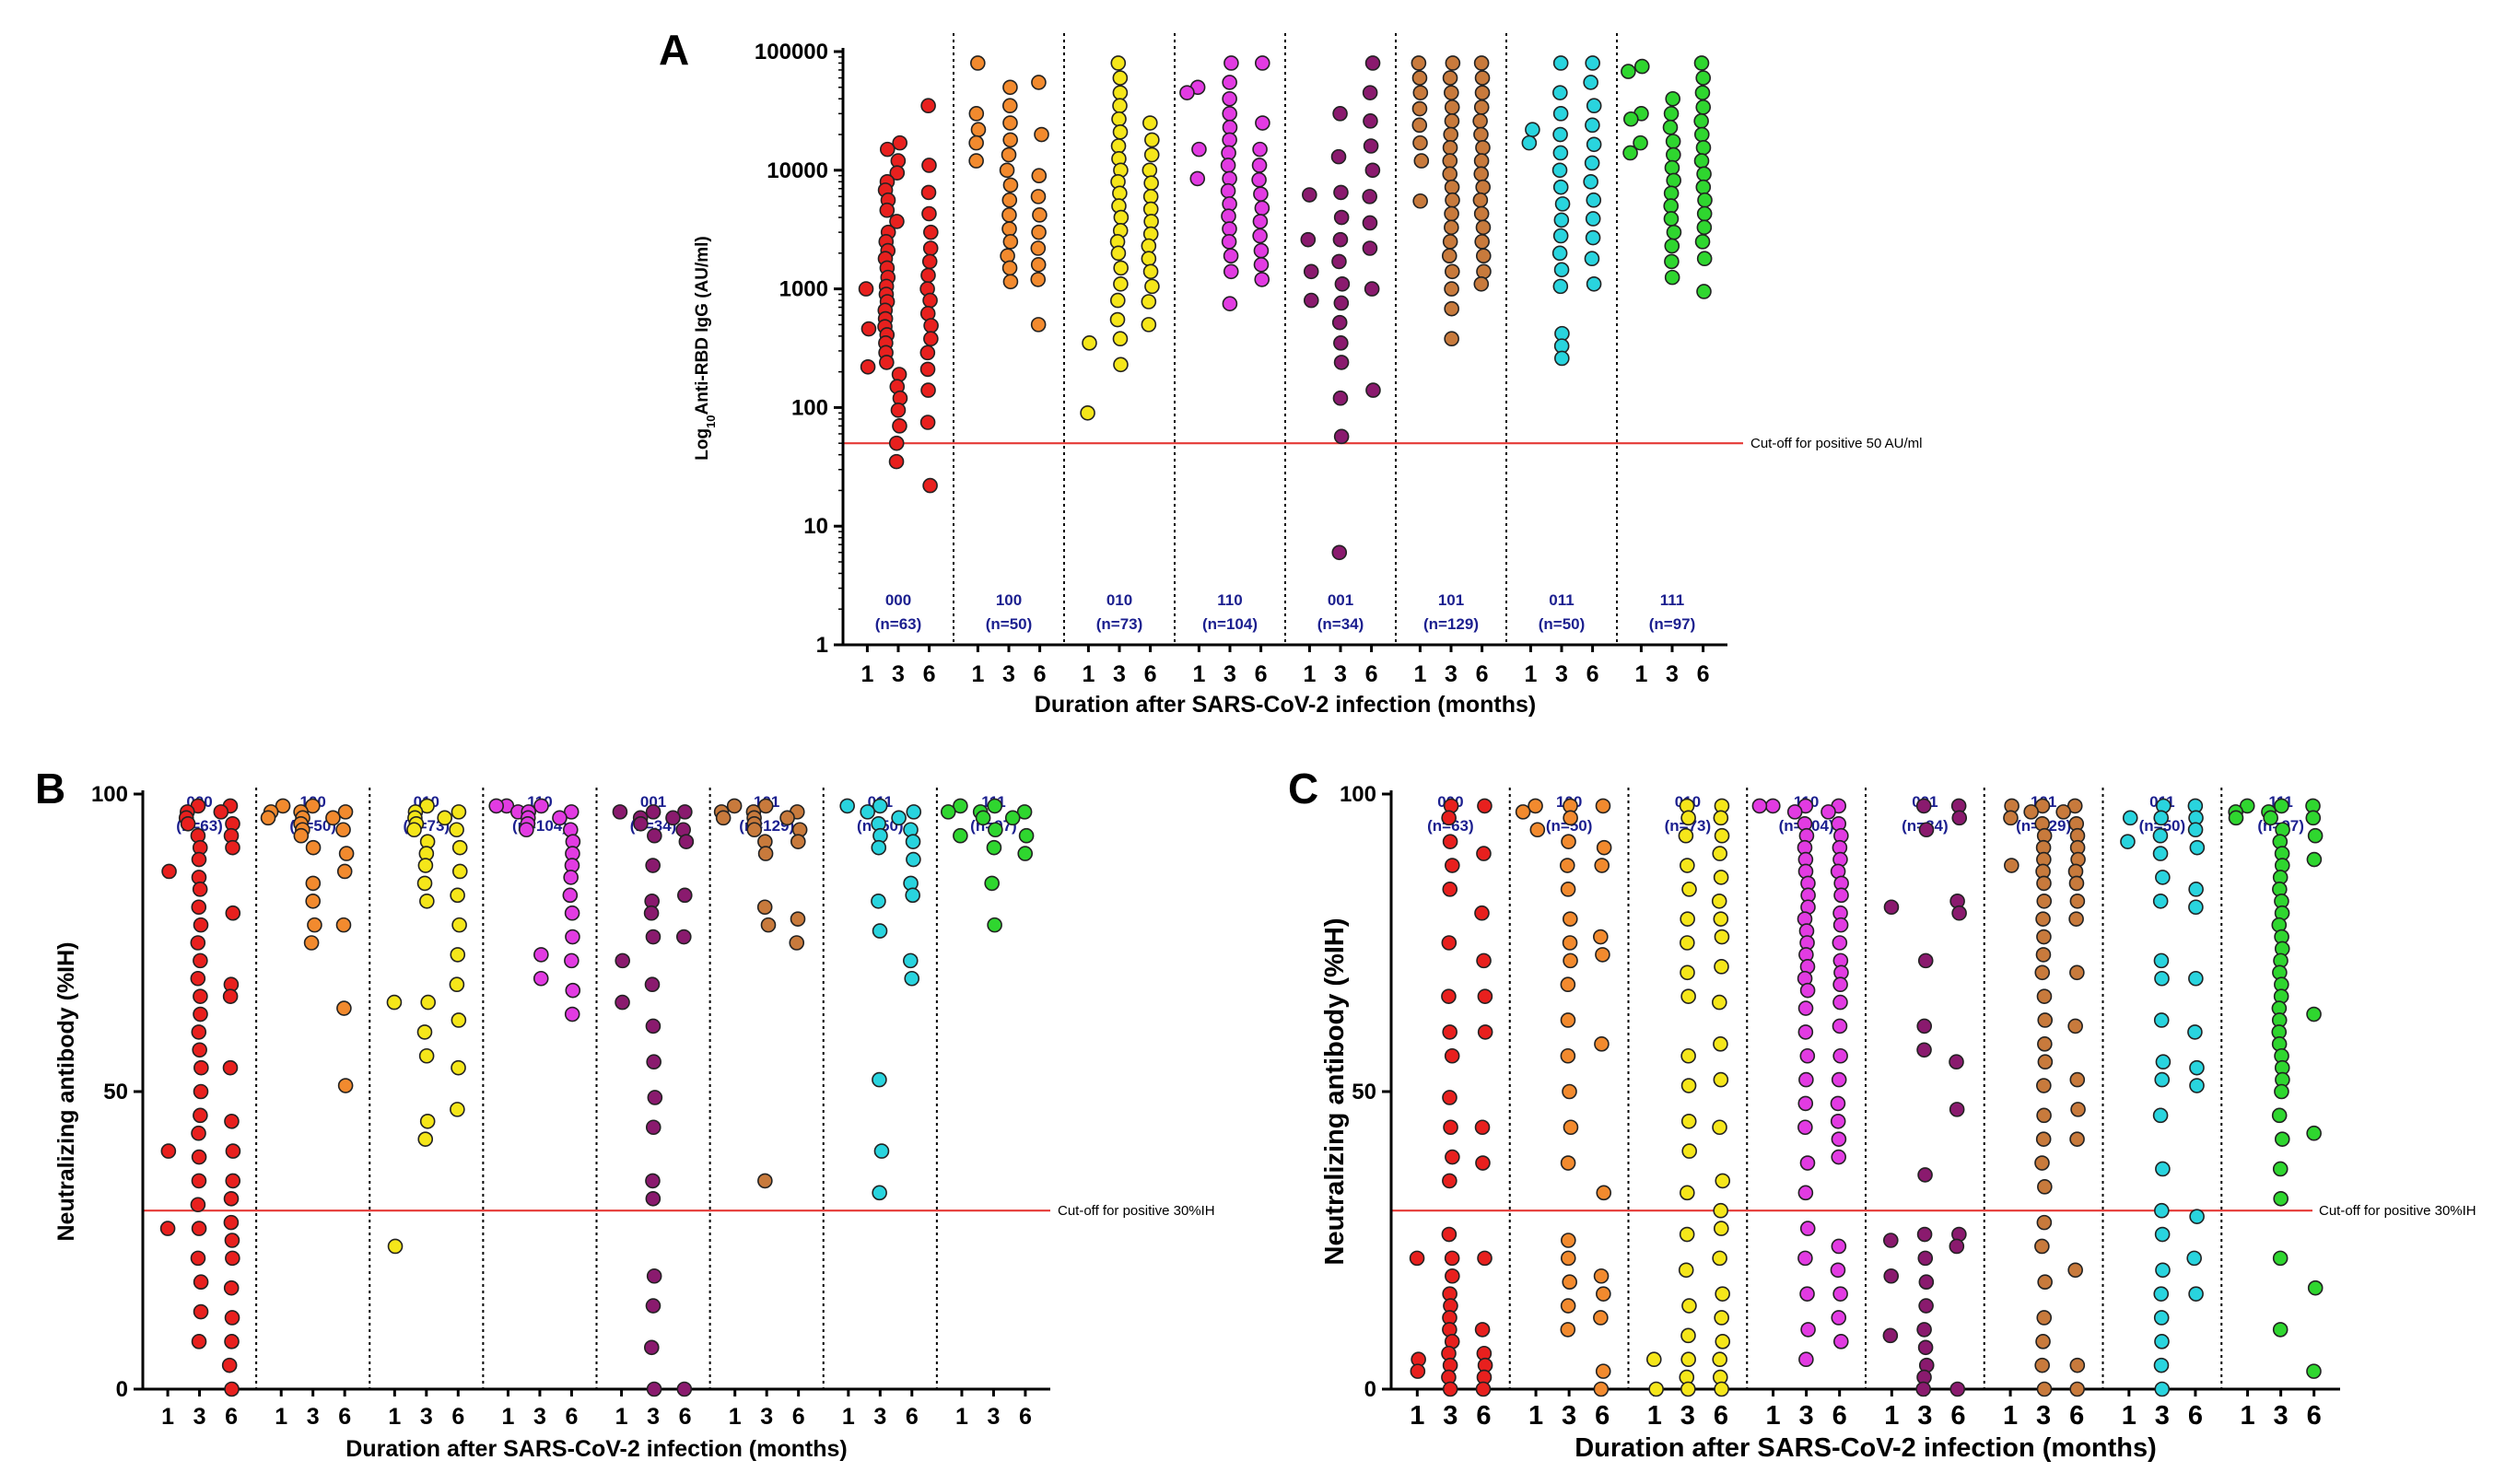 The width and height of the screenshot is (2517, 1484). Describe the element at coordinates (1371, 674) in the screenshot. I see `x-tick-label: 6` at that location.